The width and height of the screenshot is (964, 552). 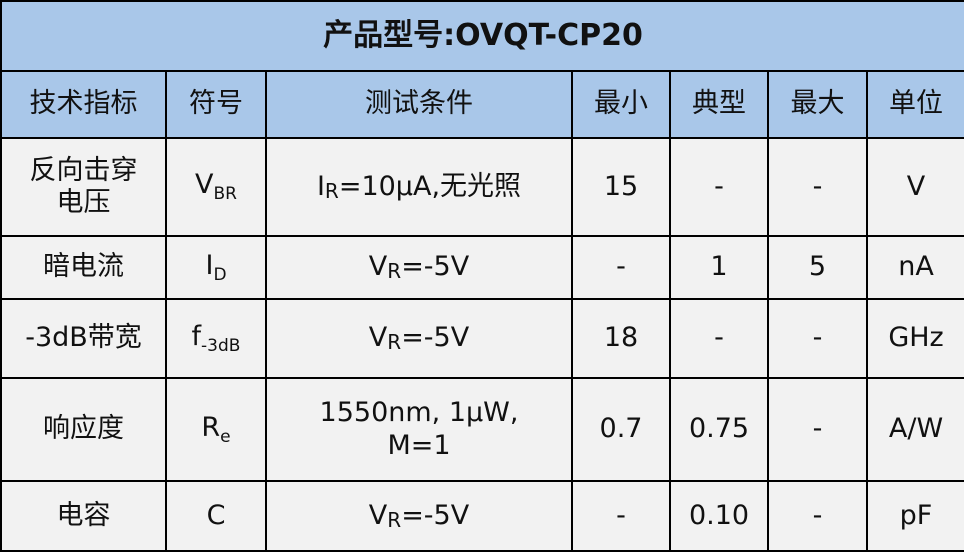 I want to click on condition-cell: 1550nm, 1μW, M=1, so click(x=419, y=429).